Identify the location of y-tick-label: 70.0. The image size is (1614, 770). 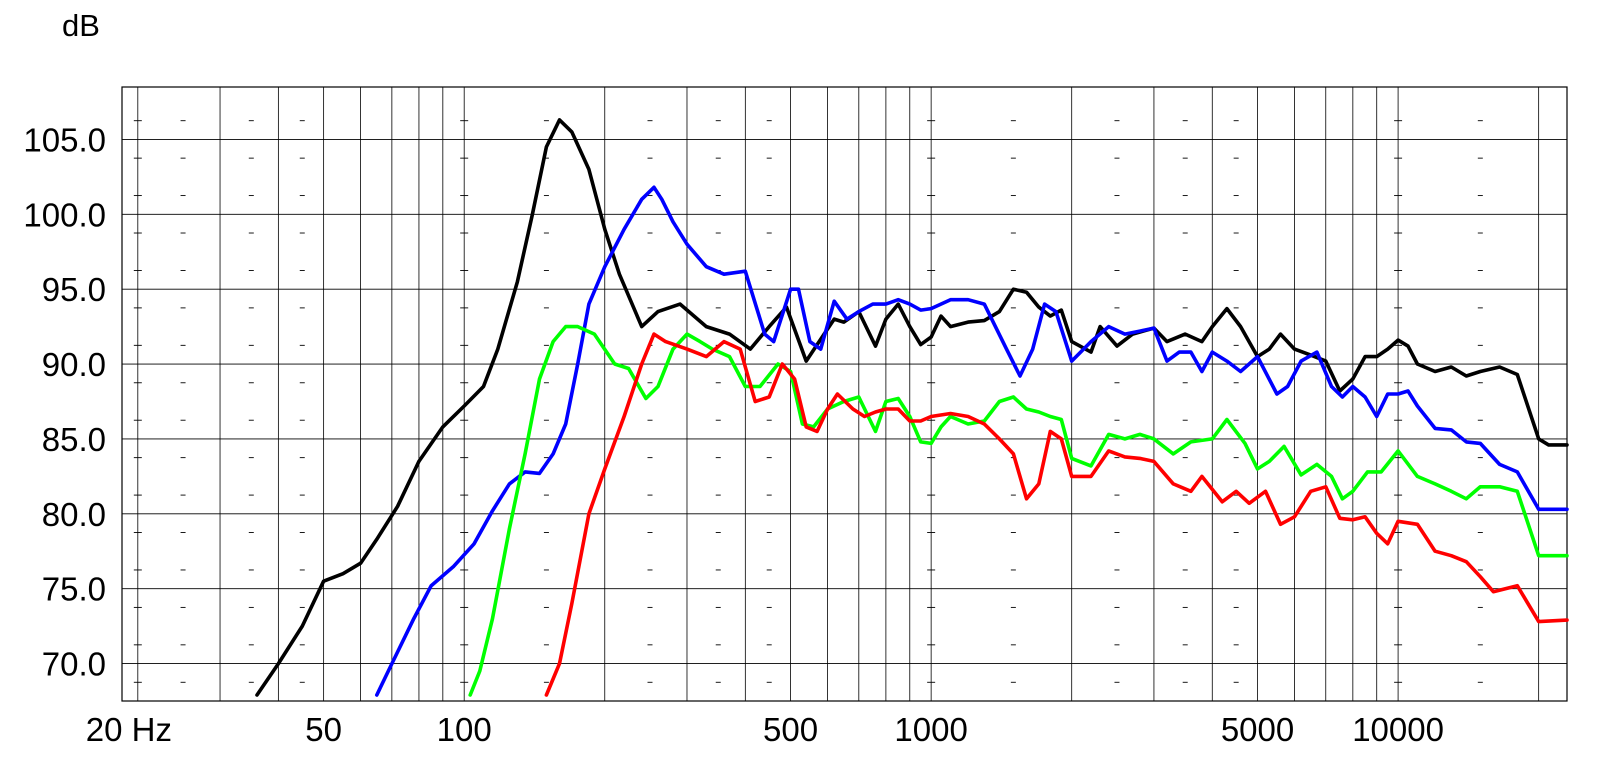
(74, 664).